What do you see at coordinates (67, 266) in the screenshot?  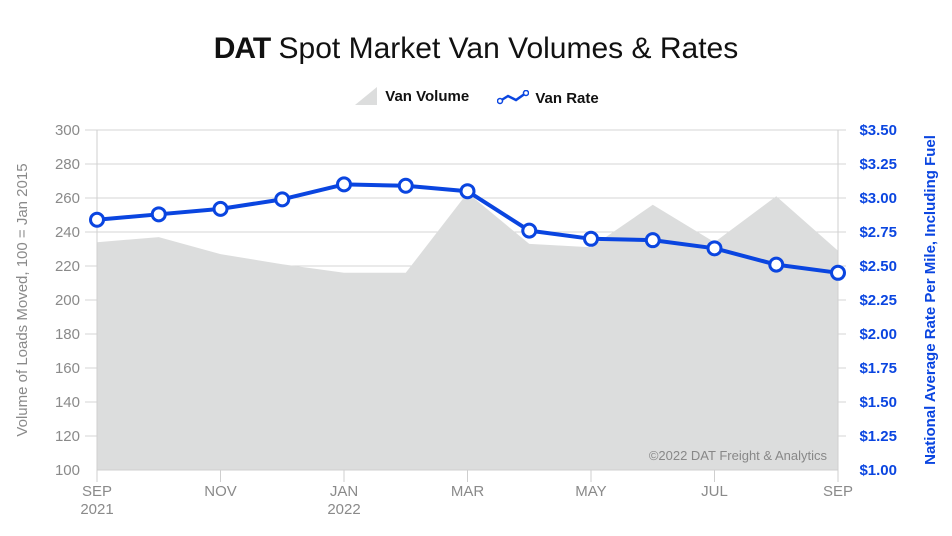 I see `y-tick-label: 220` at bounding box center [67, 266].